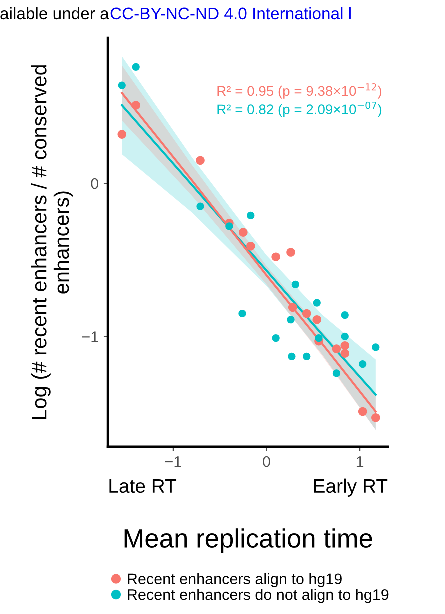 The width and height of the screenshot is (445, 614). I want to click on legend-label: Recent enhancers align to hg19, so click(235, 580).